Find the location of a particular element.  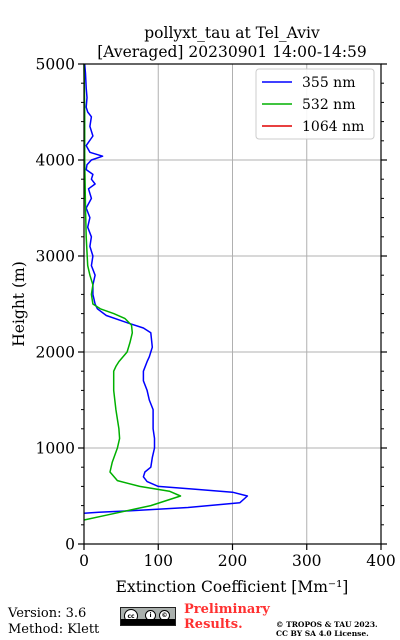

y-tick-label: 5000 is located at coordinates (55, 65).